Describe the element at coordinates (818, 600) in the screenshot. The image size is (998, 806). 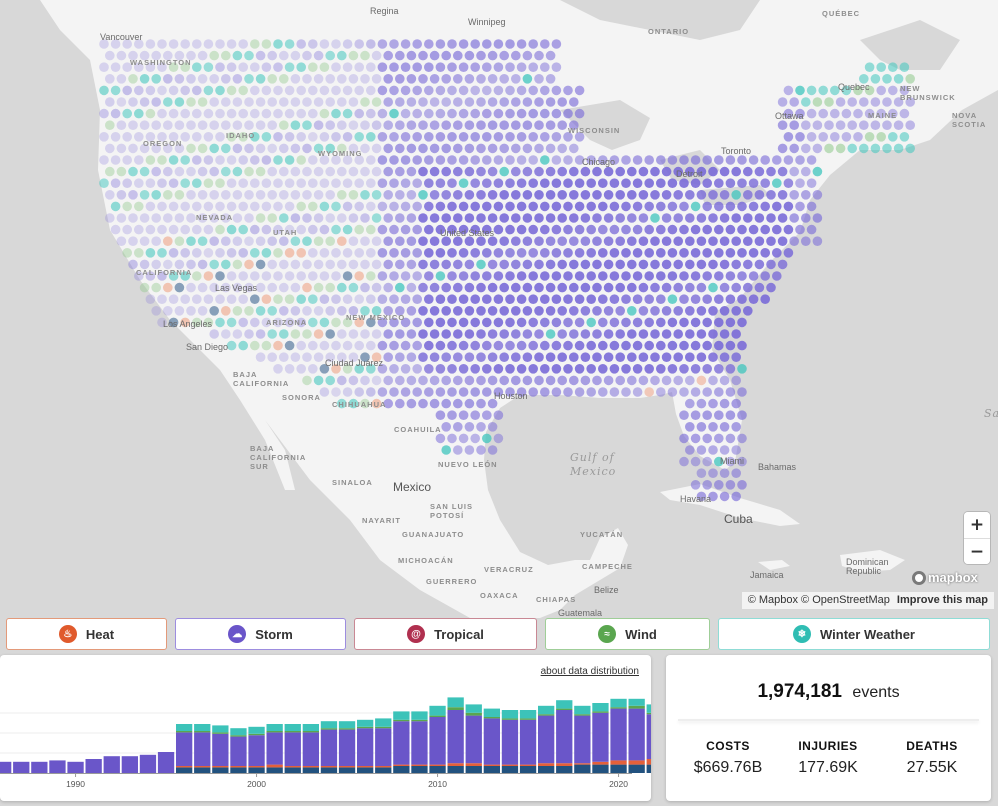
I see `attribution-text: © Mapbox © OpenStreetMap` at that location.